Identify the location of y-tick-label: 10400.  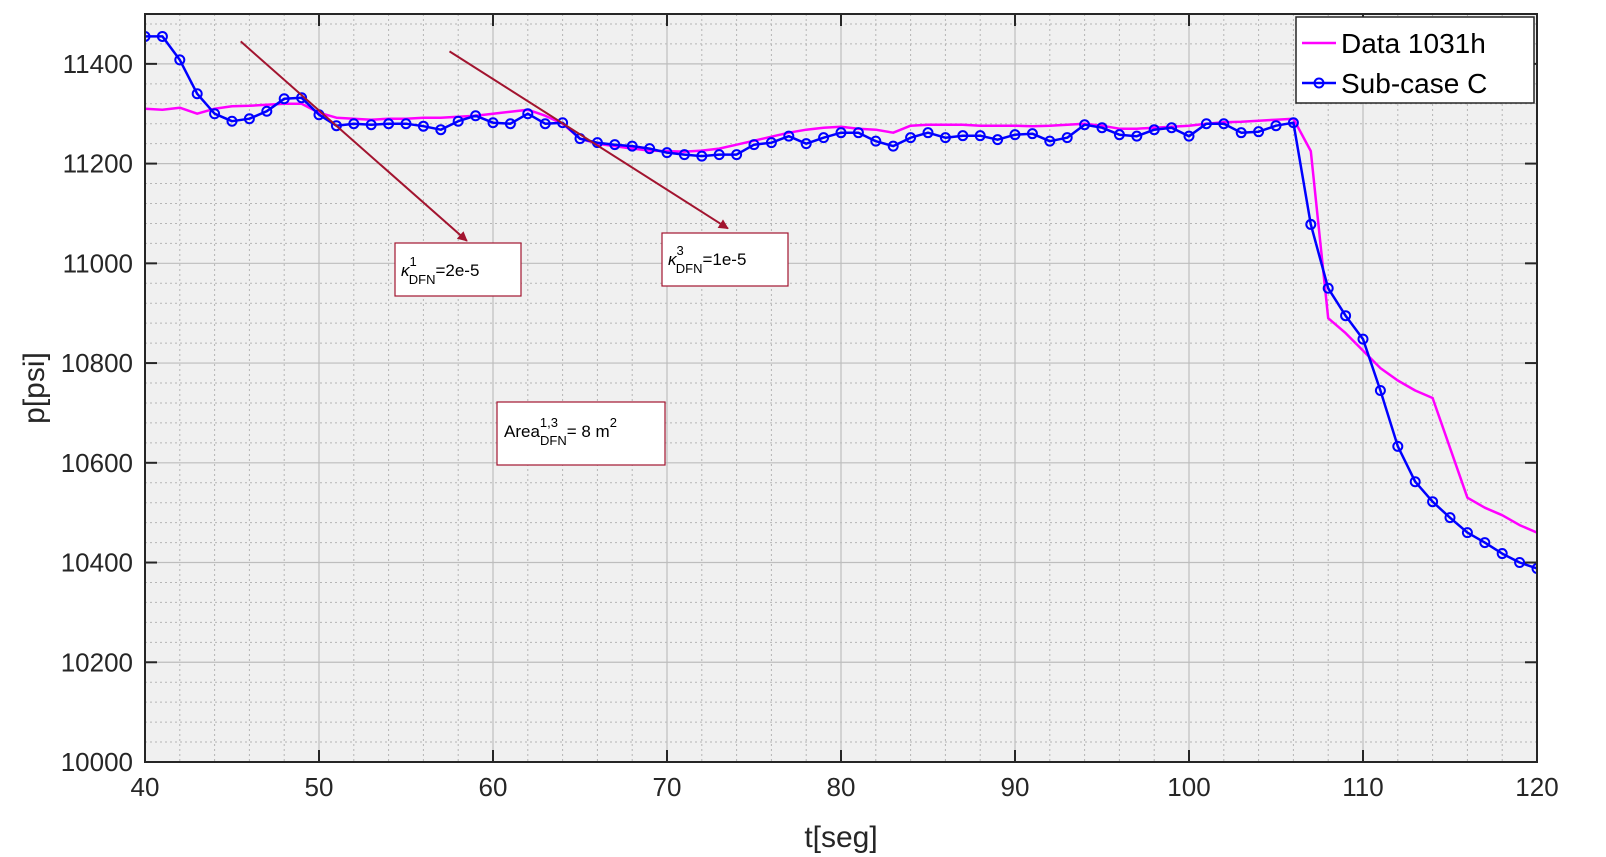
(97, 563).